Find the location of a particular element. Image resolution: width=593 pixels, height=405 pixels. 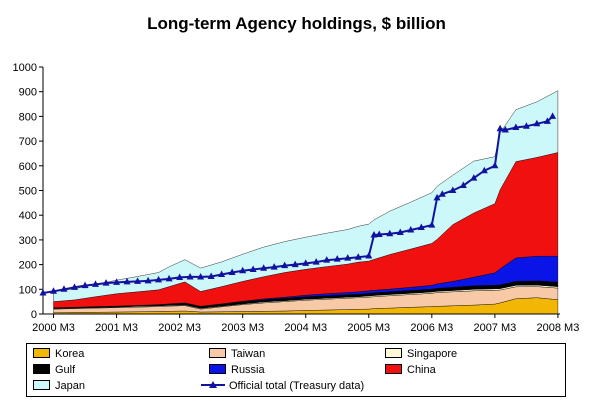

legend-item-singapore: Singapore is located at coordinates (421, 354).